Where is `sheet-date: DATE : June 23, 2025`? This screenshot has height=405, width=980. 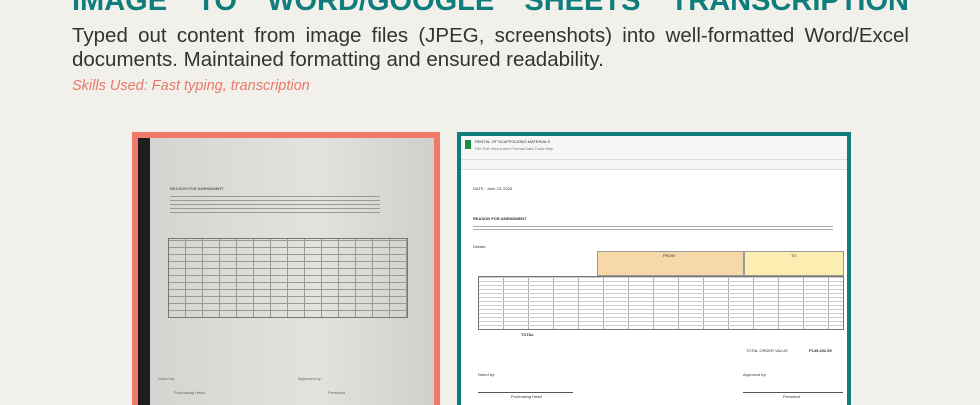 sheet-date: DATE : June 23, 2025 is located at coordinates (493, 188).